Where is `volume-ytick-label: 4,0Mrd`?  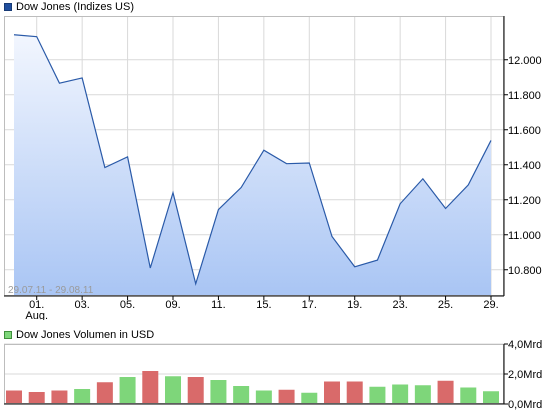
volume-ytick-label: 4,0Mrd is located at coordinates (525, 345).